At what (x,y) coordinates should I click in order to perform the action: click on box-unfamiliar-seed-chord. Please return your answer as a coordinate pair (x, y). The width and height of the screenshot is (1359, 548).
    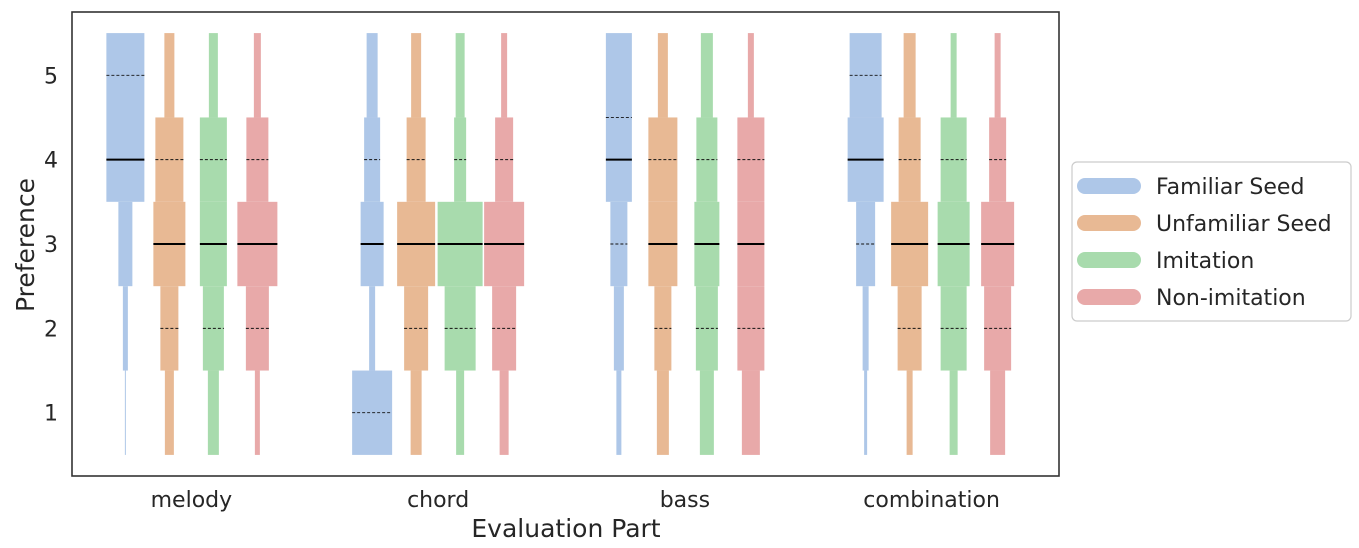
    Looking at the image, I should click on (416, 244).